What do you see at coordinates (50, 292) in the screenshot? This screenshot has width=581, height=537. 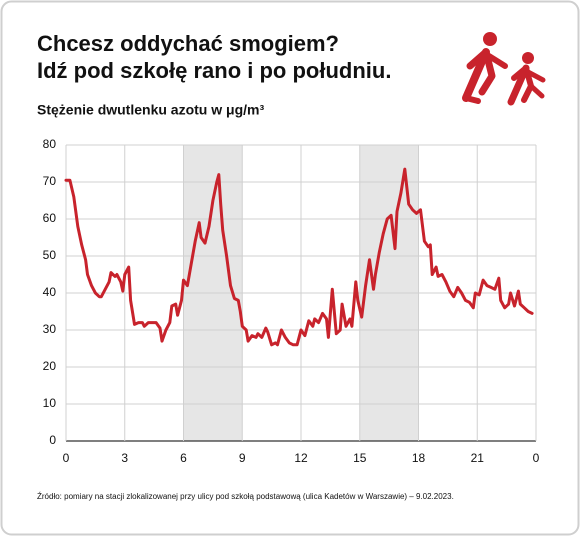 I see `y-tick-label: 40` at bounding box center [50, 292].